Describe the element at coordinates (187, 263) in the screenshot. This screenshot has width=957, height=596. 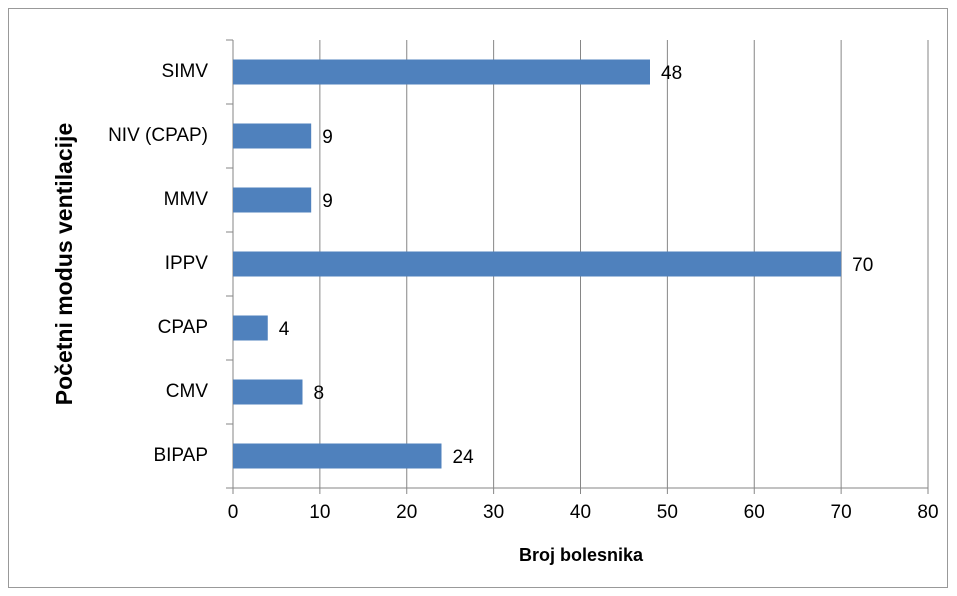
I see `y-tick-label: IPPV` at that location.